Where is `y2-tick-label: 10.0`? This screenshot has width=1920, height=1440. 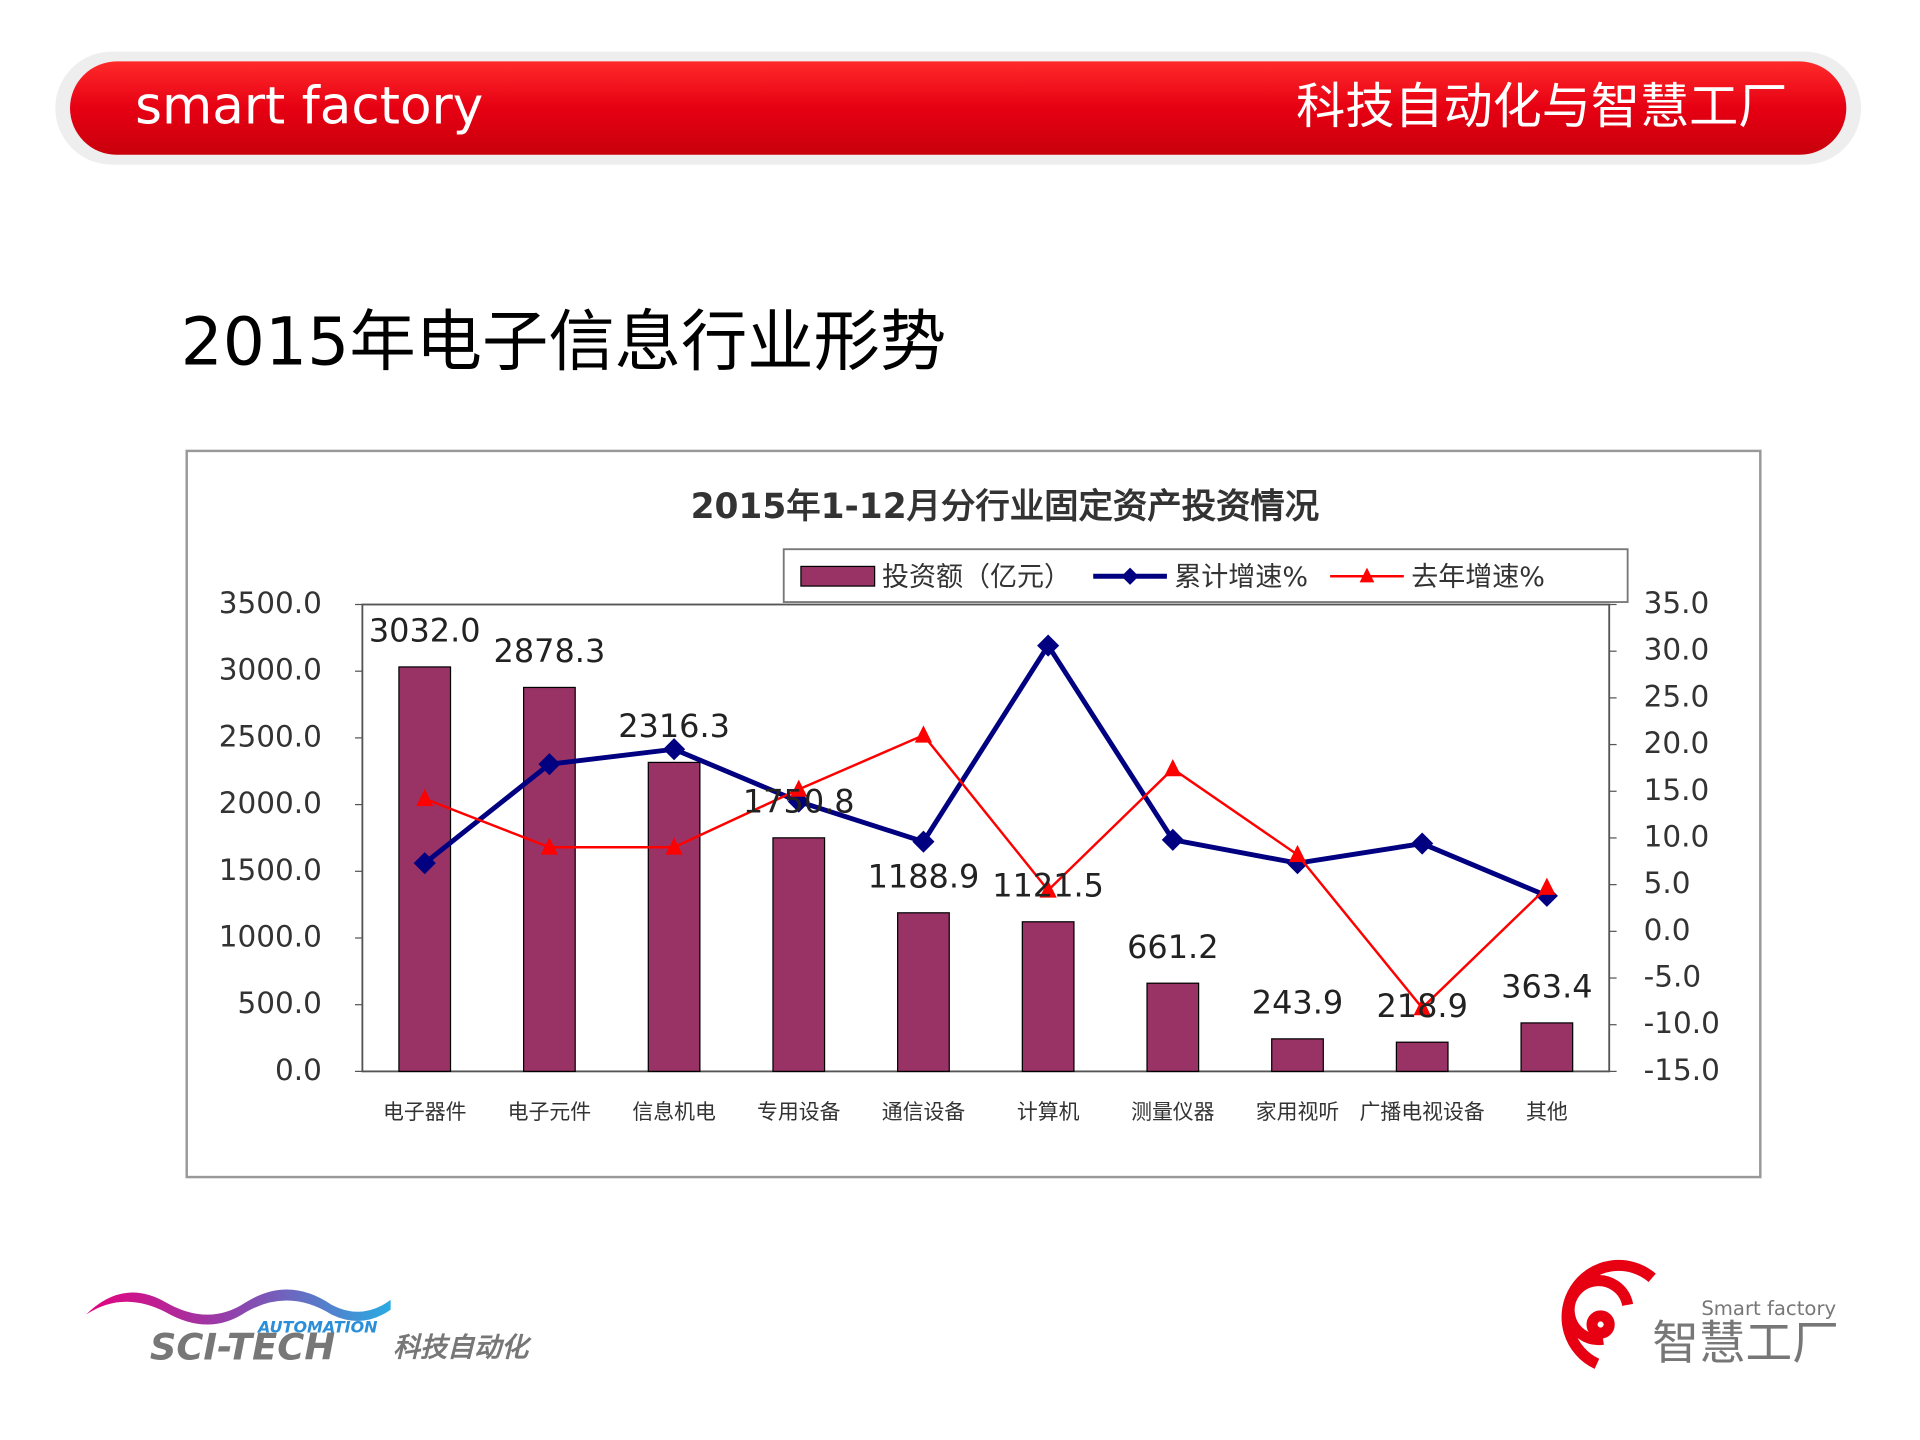 y2-tick-label: 10.0 is located at coordinates (1677, 836).